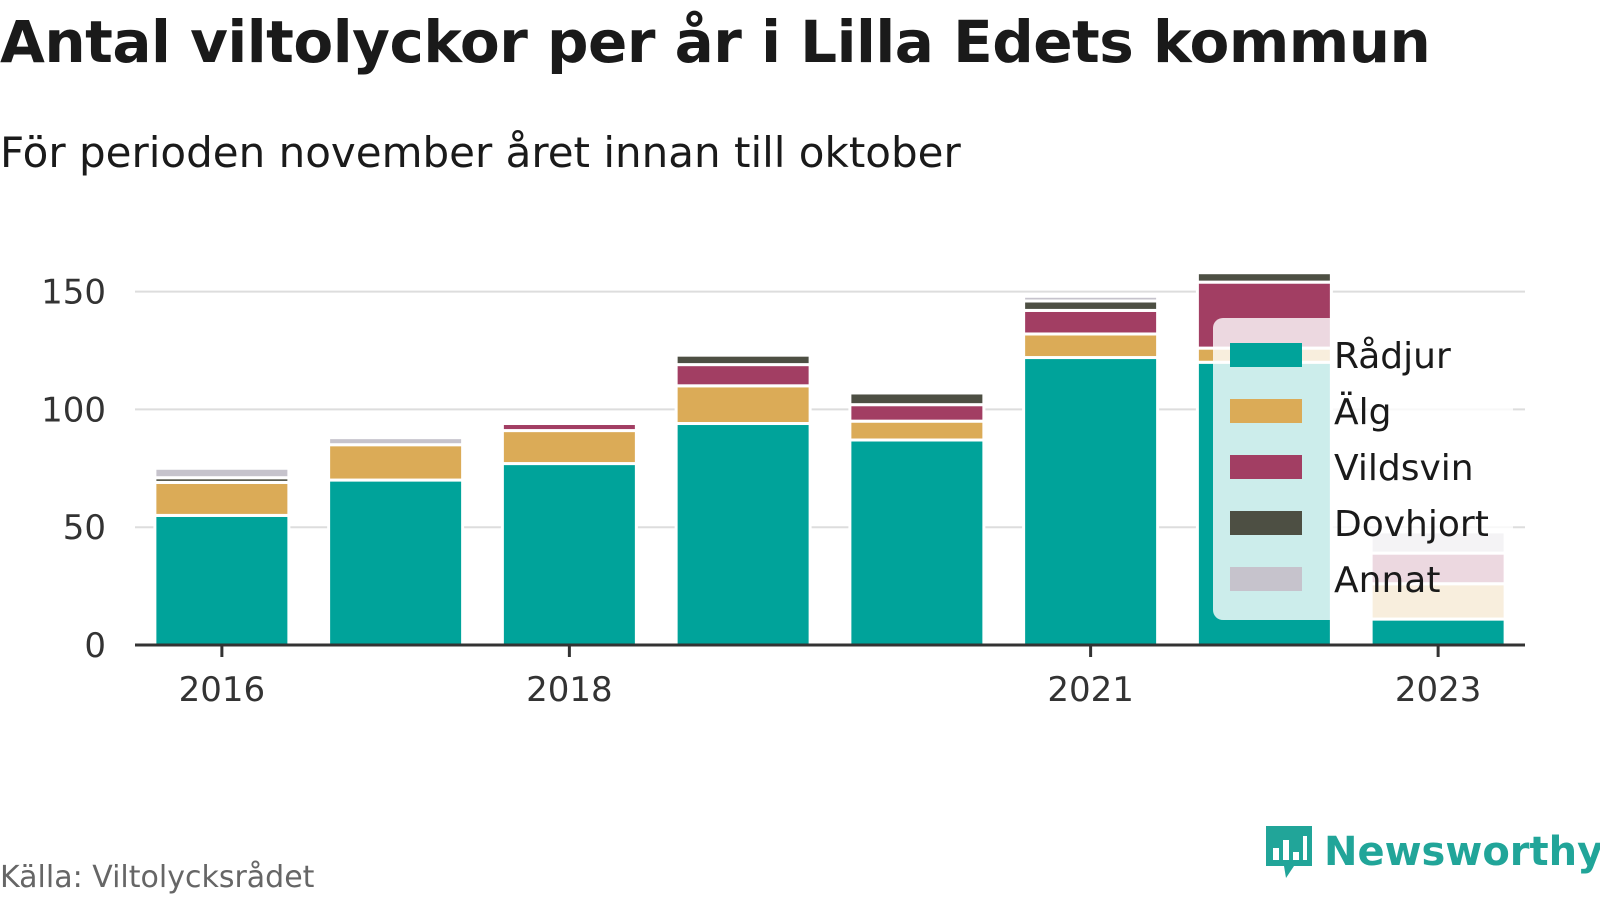  What do you see at coordinates (1266, 411) in the screenshot?
I see `legend-swatch-älg` at bounding box center [1266, 411].